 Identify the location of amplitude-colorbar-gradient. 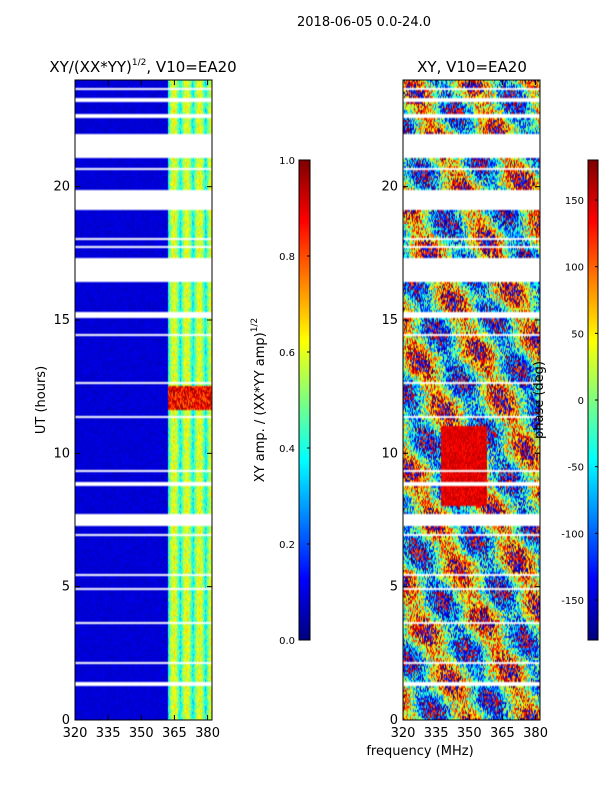
(304, 400).